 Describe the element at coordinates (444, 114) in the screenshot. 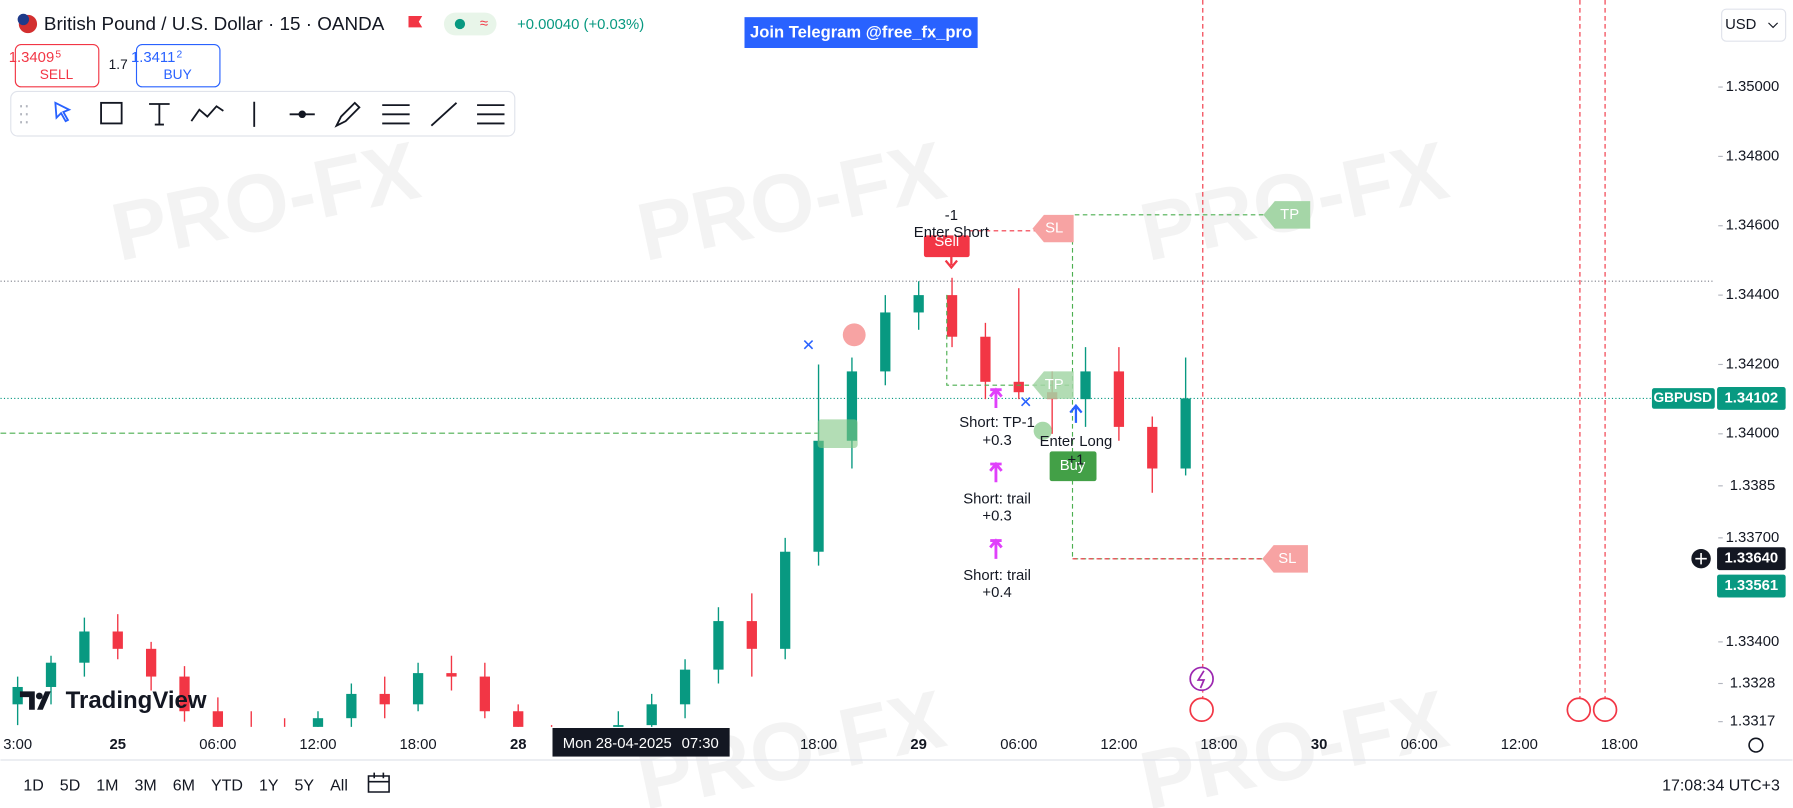

I see `line-tool` at that location.